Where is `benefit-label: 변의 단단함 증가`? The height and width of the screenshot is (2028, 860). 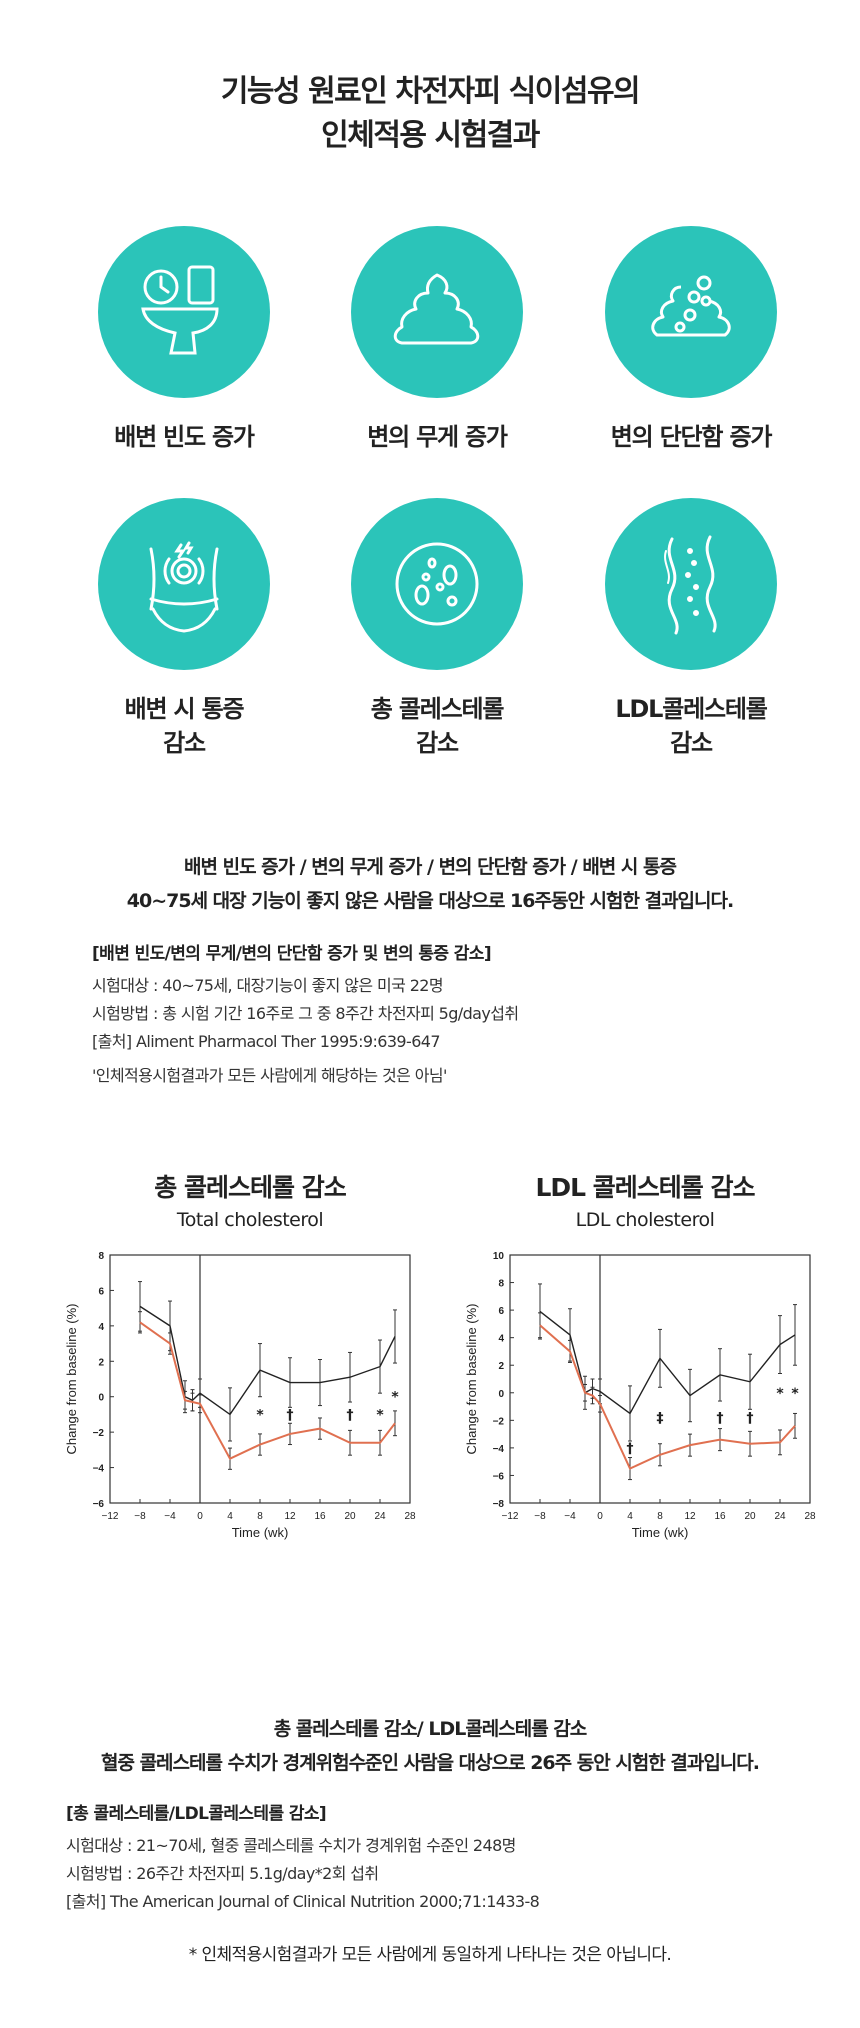
benefit-label: 변의 단단함 증가 is located at coordinates (691, 437).